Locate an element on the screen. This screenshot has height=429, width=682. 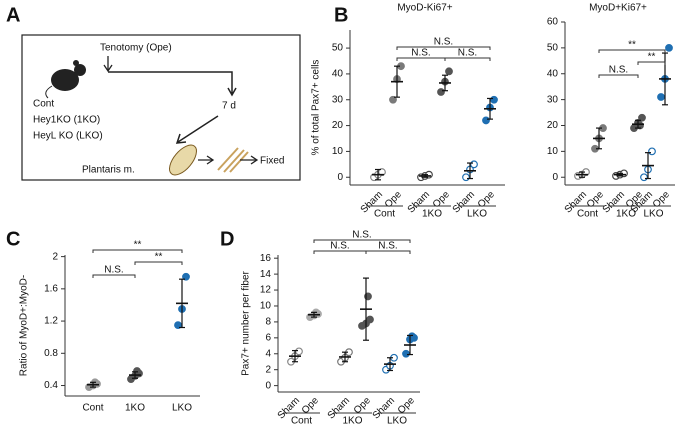
chart-title: MyoD+Ki67+ is located at coordinates (618, 8).